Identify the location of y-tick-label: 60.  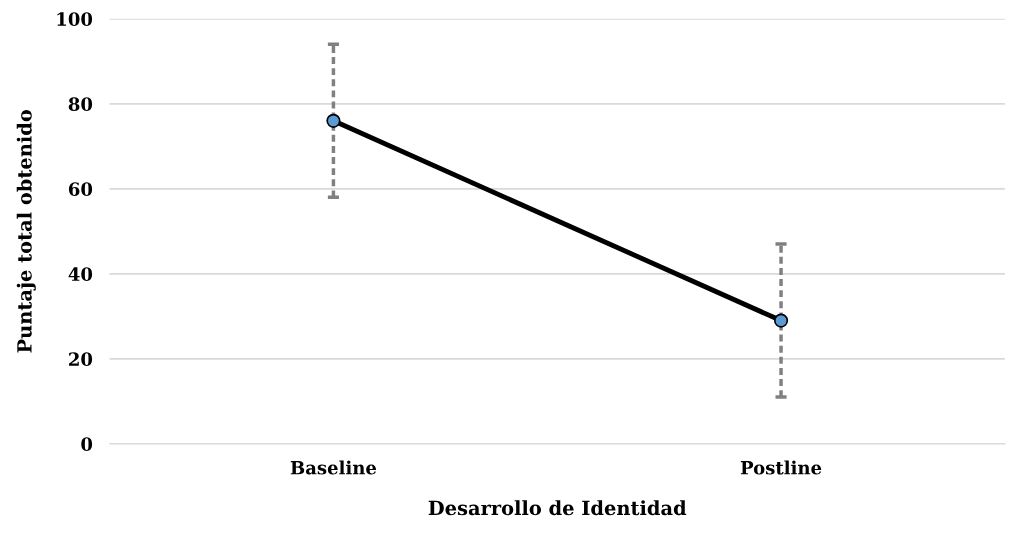
(80, 189).